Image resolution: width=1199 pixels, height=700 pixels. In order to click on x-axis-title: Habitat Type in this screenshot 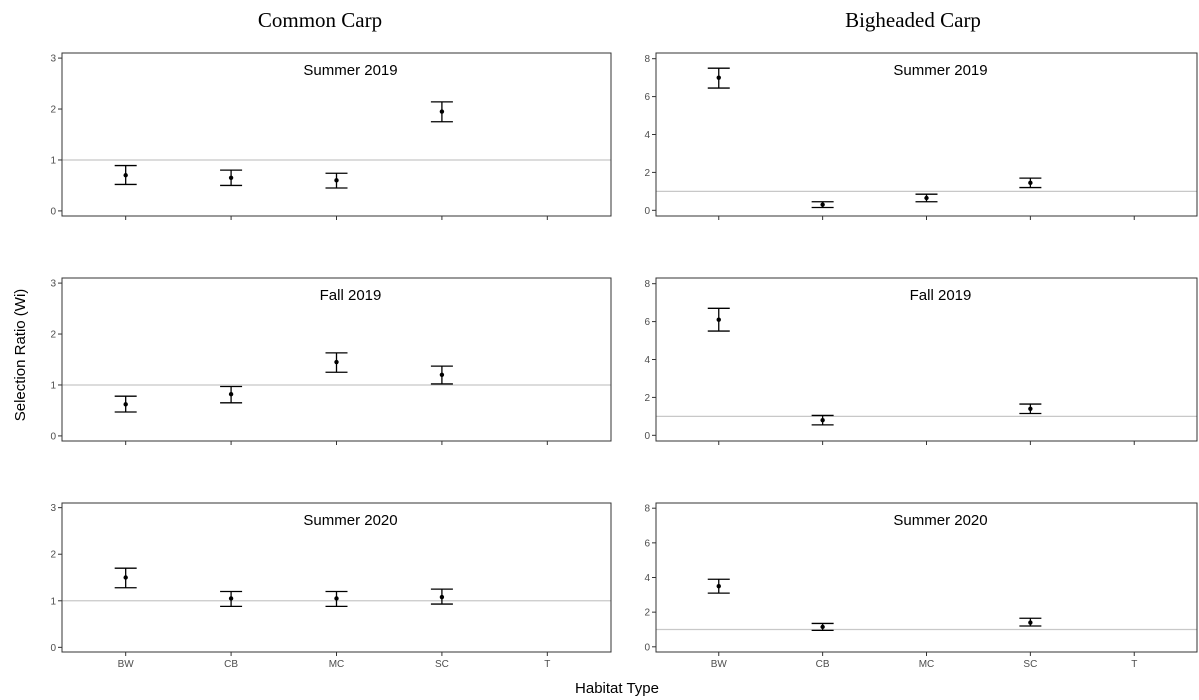, I will do `click(617, 688)`.